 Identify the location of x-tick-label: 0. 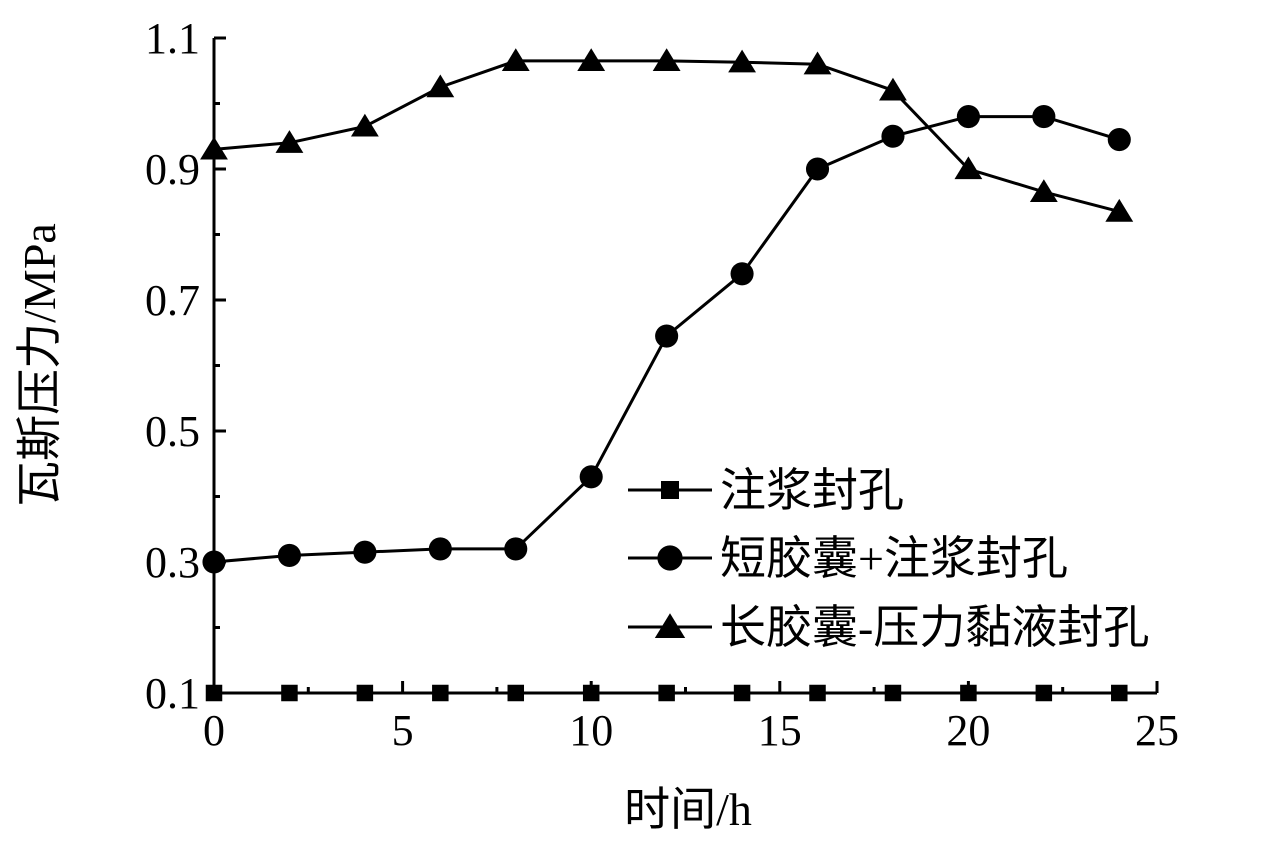
(214, 730).